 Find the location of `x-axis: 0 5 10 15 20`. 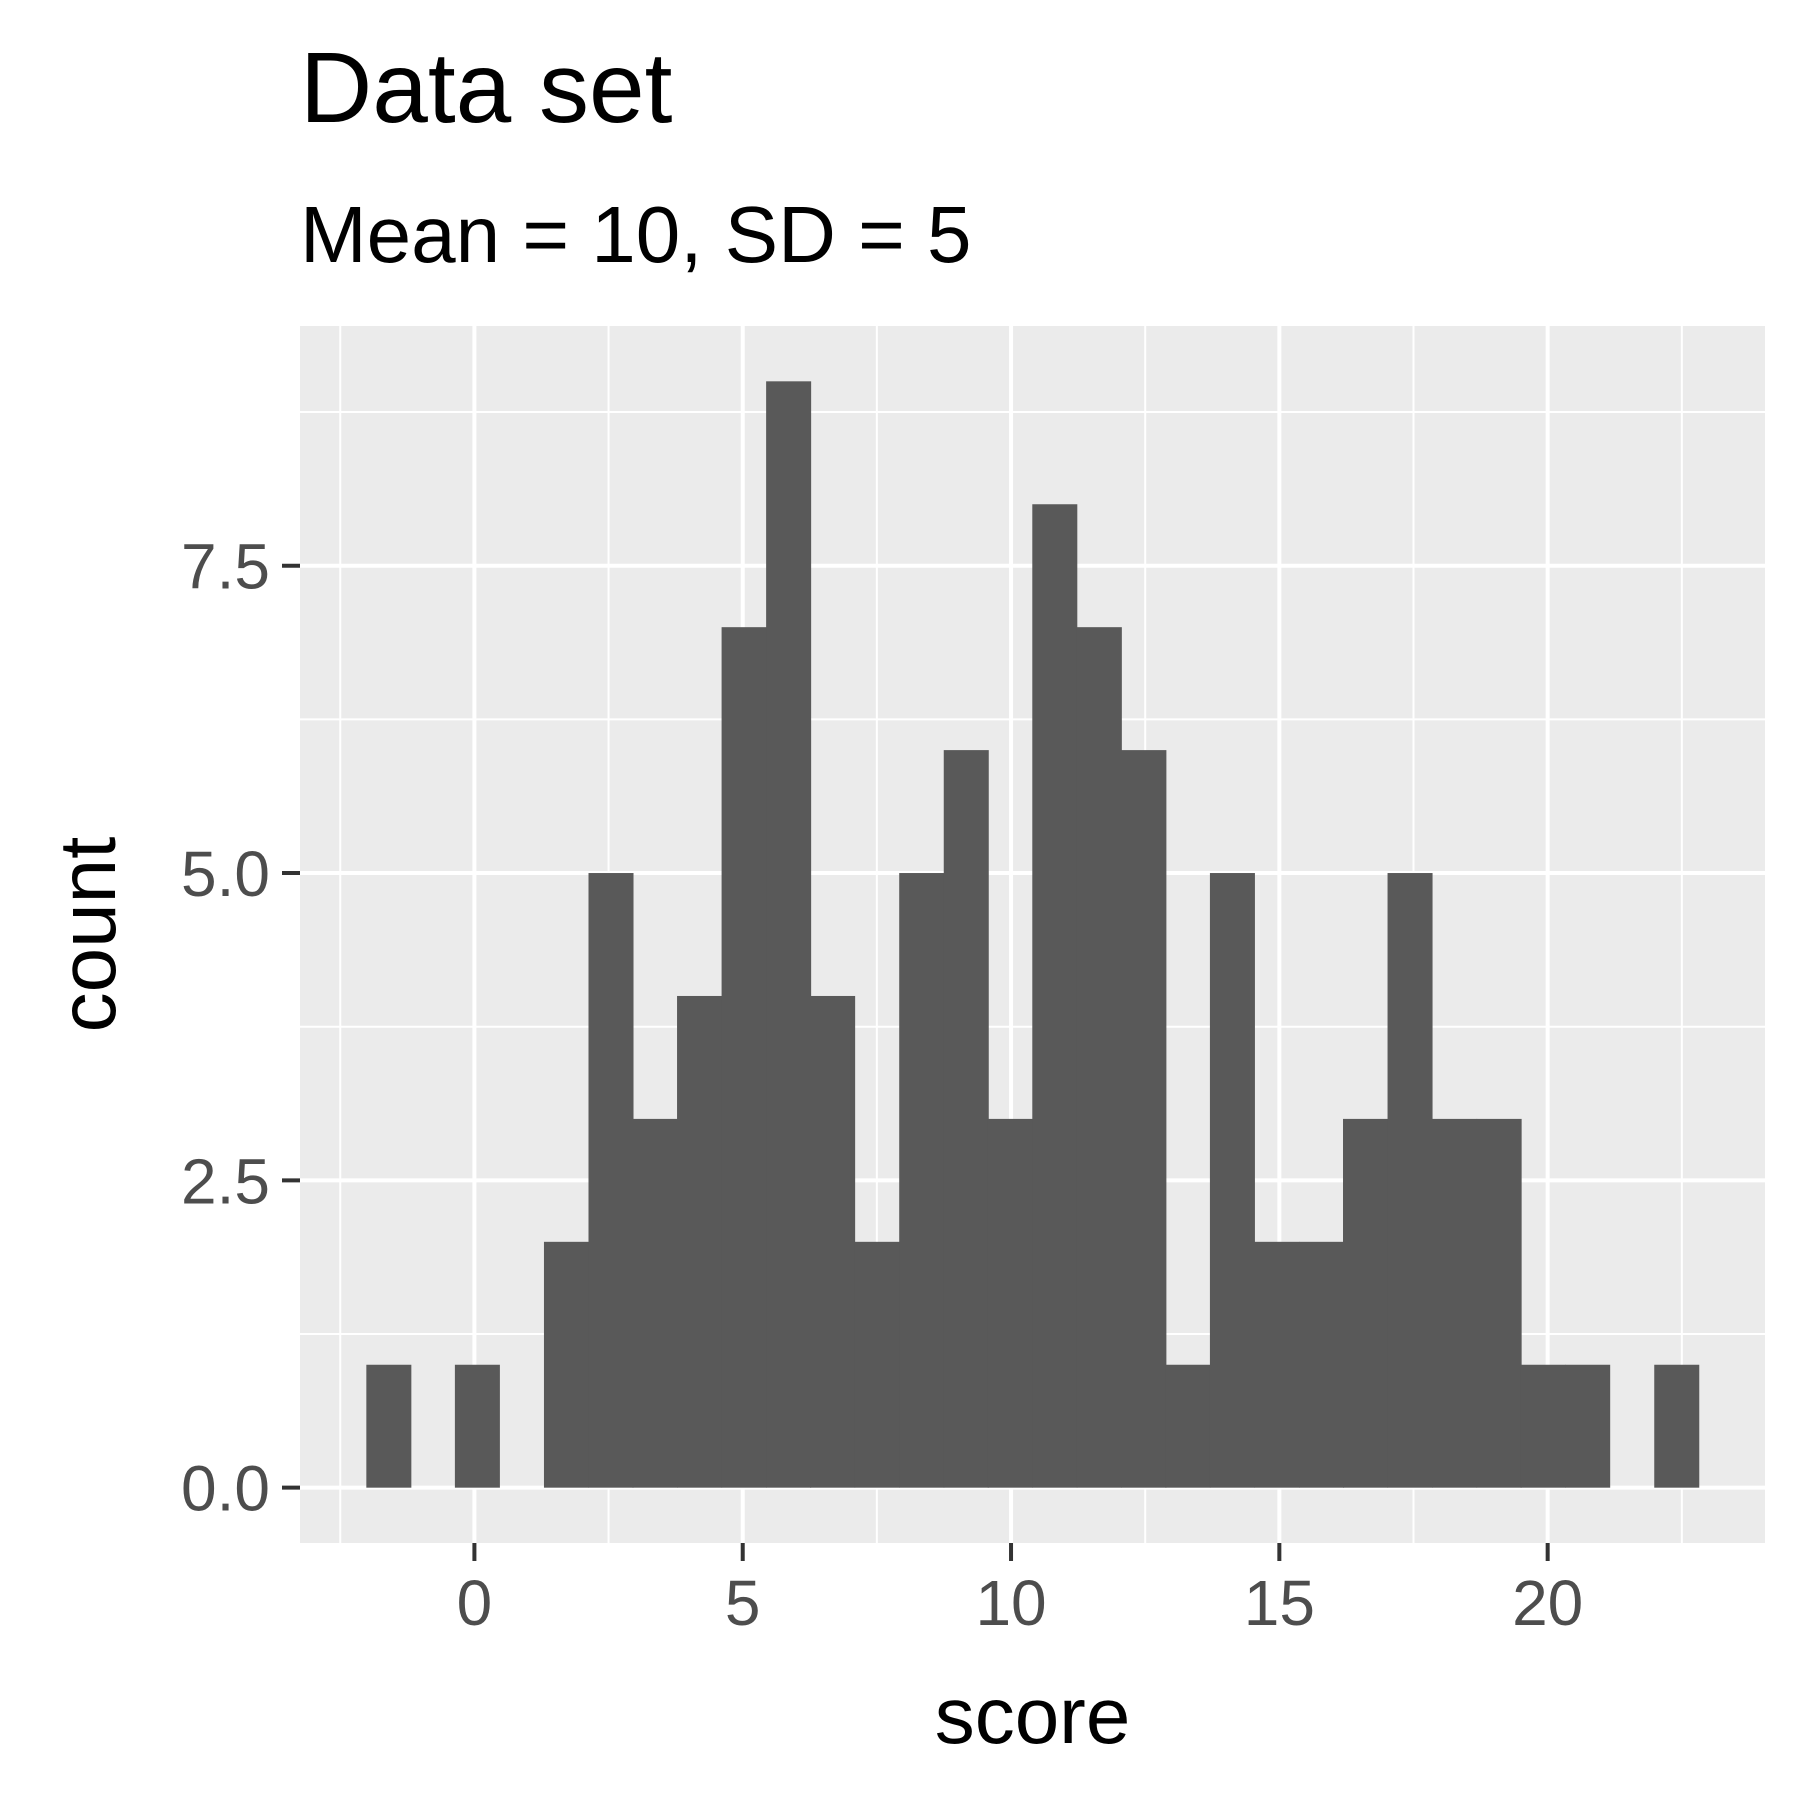

x-axis: 0 5 10 15 20 is located at coordinates (1020, 1591).